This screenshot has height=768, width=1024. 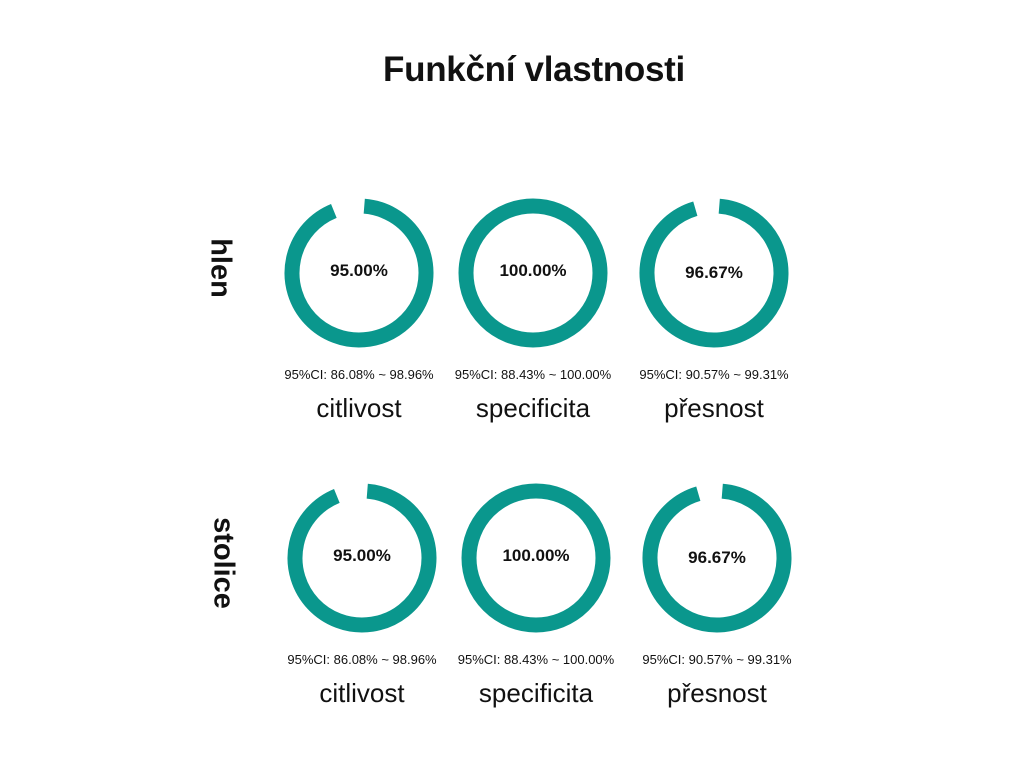 I want to click on row-label-1: stolice, so click(x=223, y=563).